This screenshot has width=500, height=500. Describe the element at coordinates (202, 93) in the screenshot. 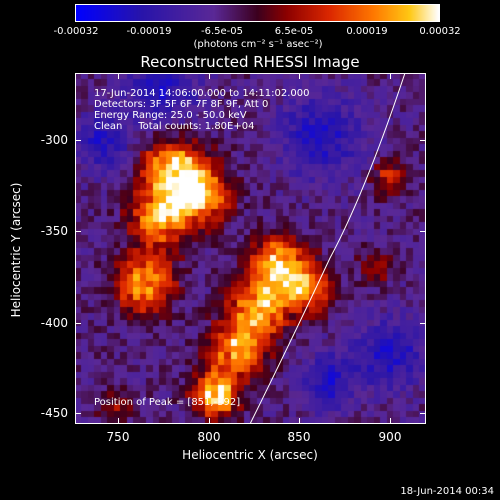

I see `time-range: 17-Jun-2014 14:06:00.000 to 14:11:02.000` at that location.